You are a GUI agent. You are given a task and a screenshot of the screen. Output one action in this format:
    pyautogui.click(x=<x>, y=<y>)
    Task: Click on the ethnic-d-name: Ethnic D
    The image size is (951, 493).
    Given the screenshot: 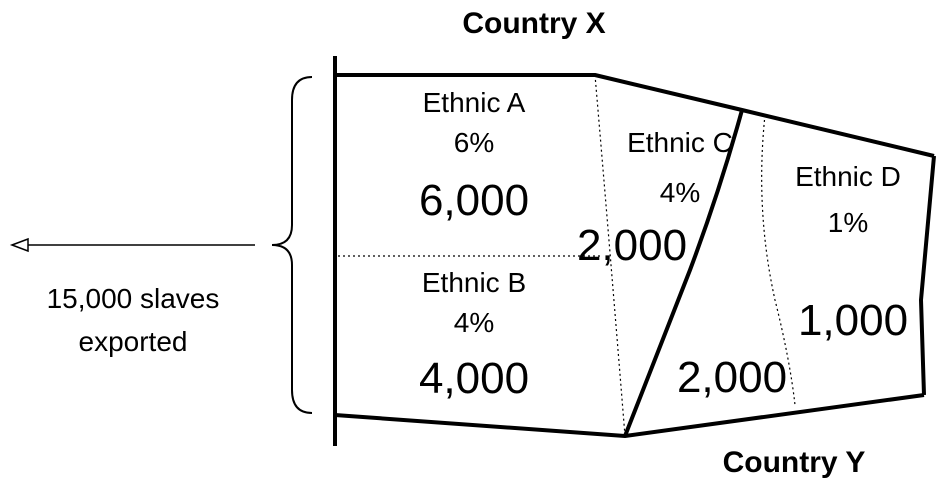 What is the action you would take?
    pyautogui.click(x=848, y=176)
    